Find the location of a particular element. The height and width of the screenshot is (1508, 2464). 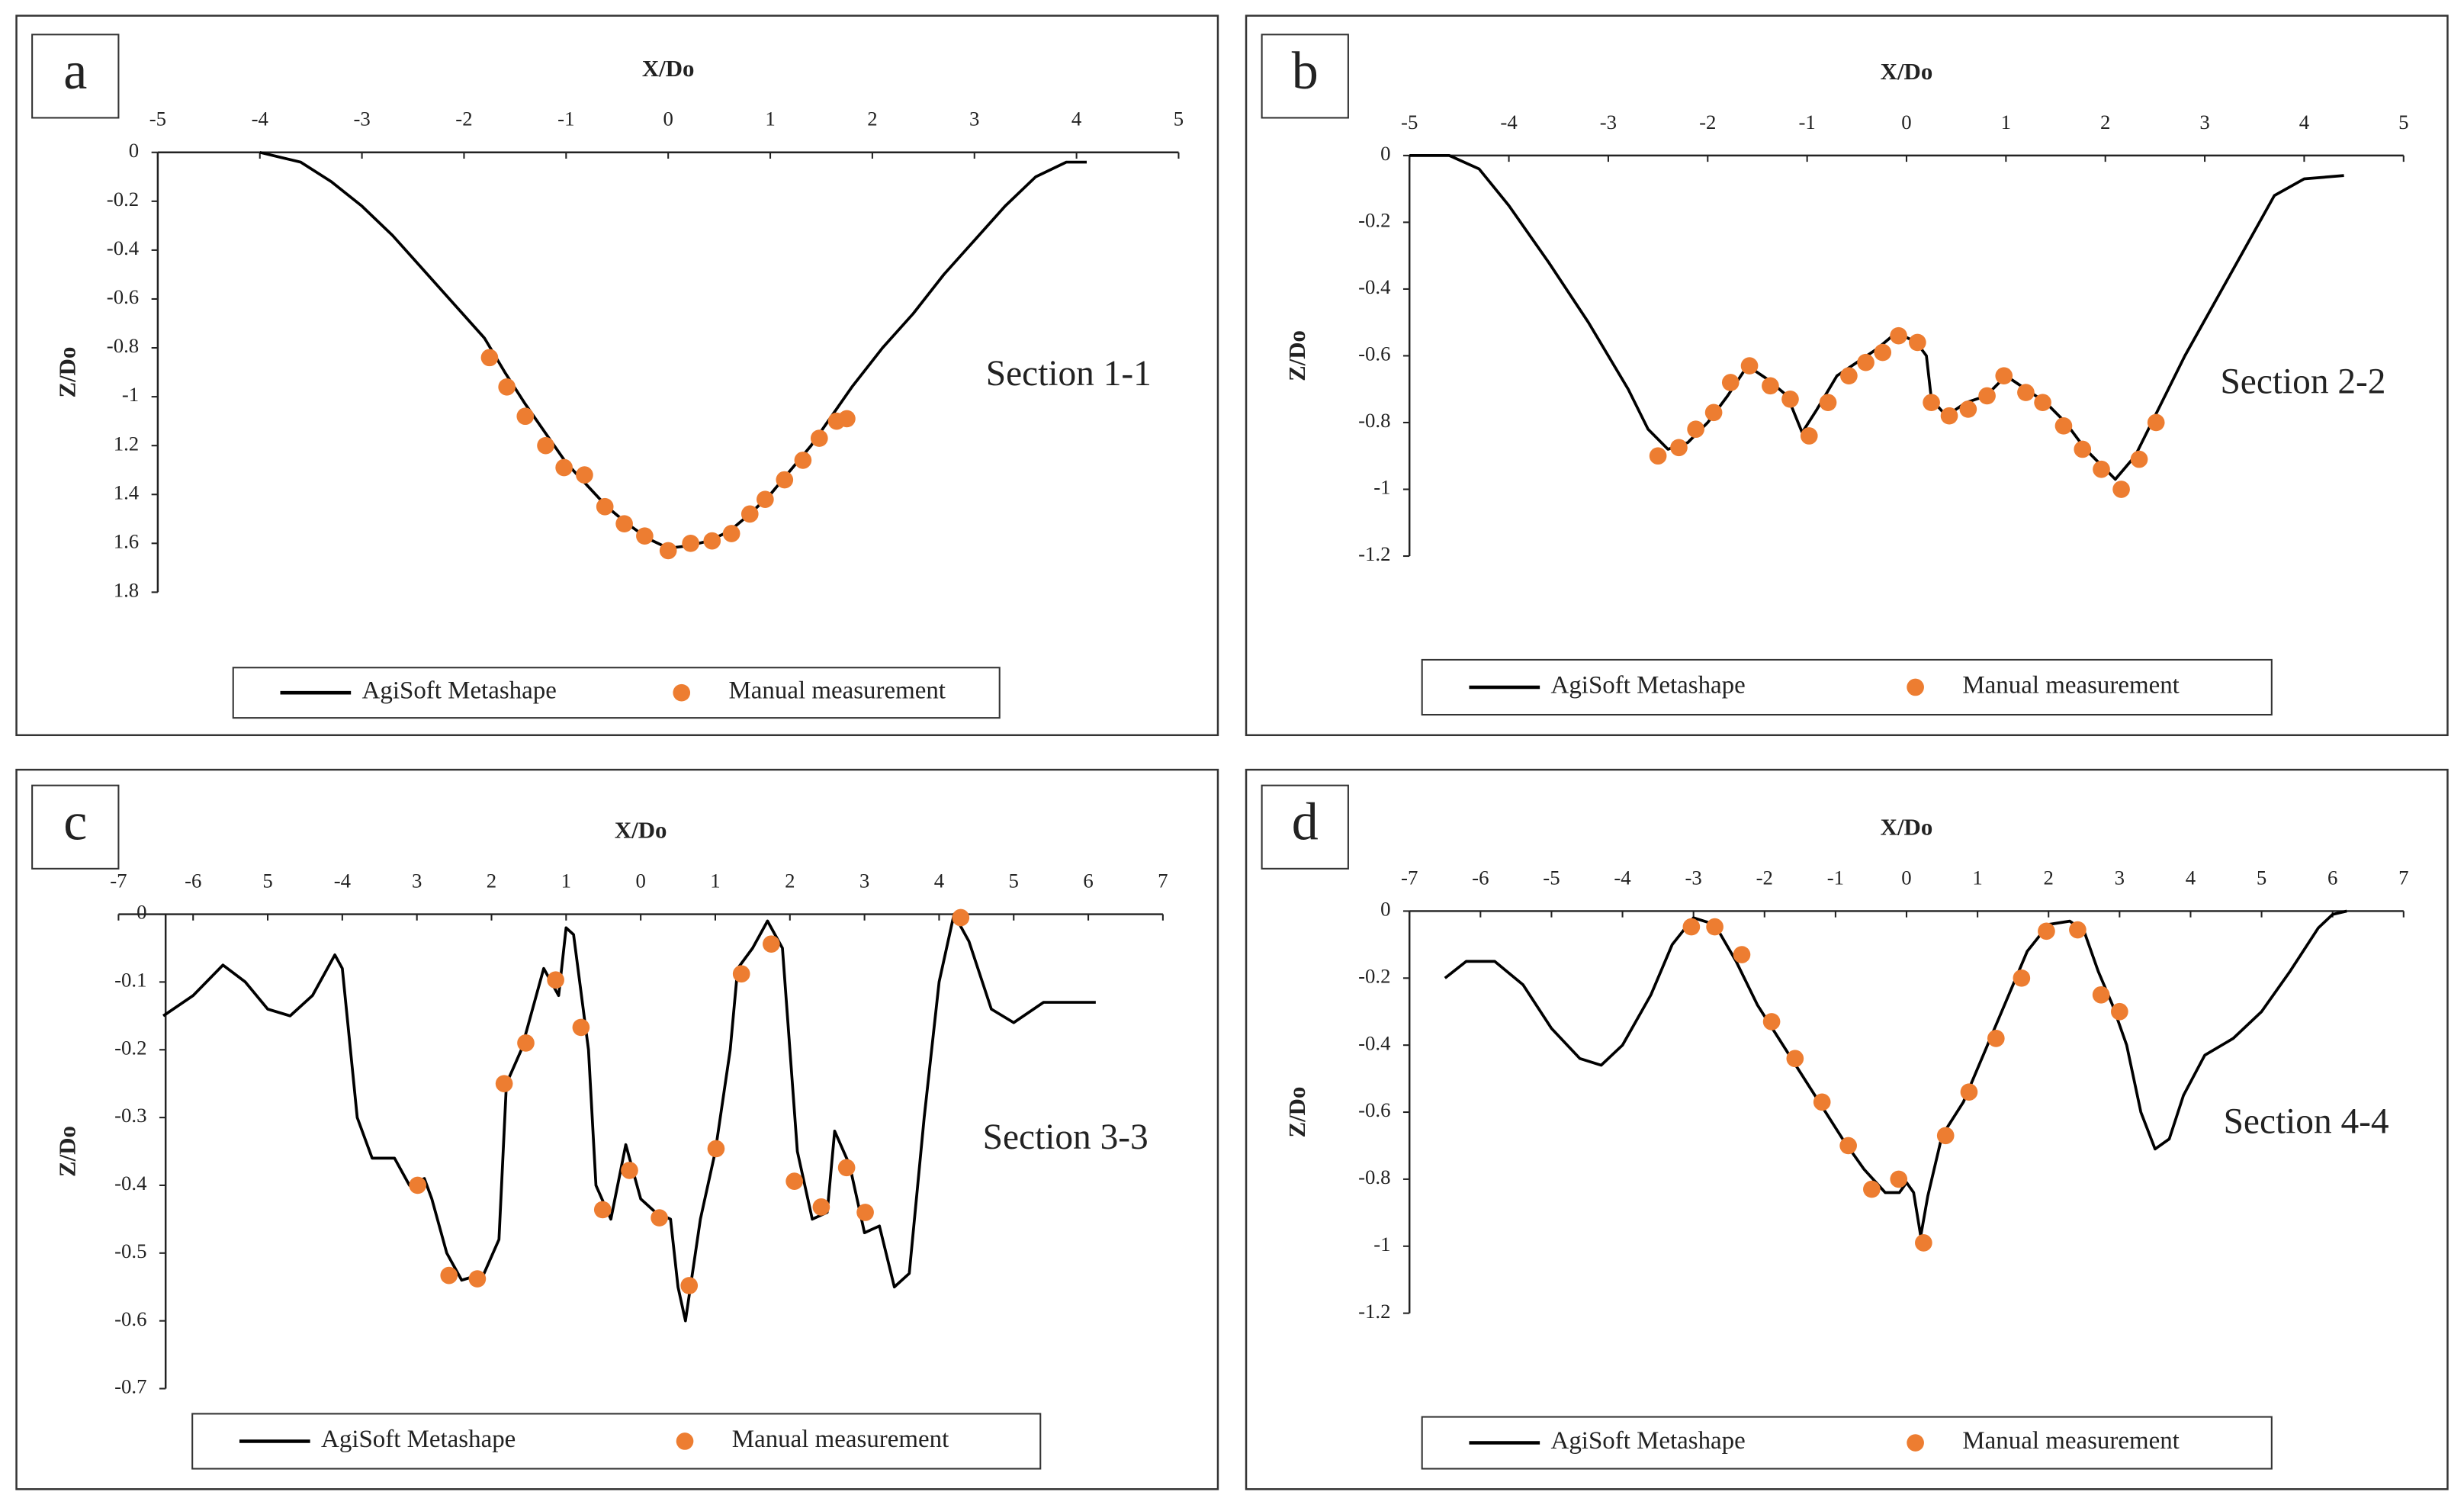

x-tick-label: -7 is located at coordinates (118, 881).